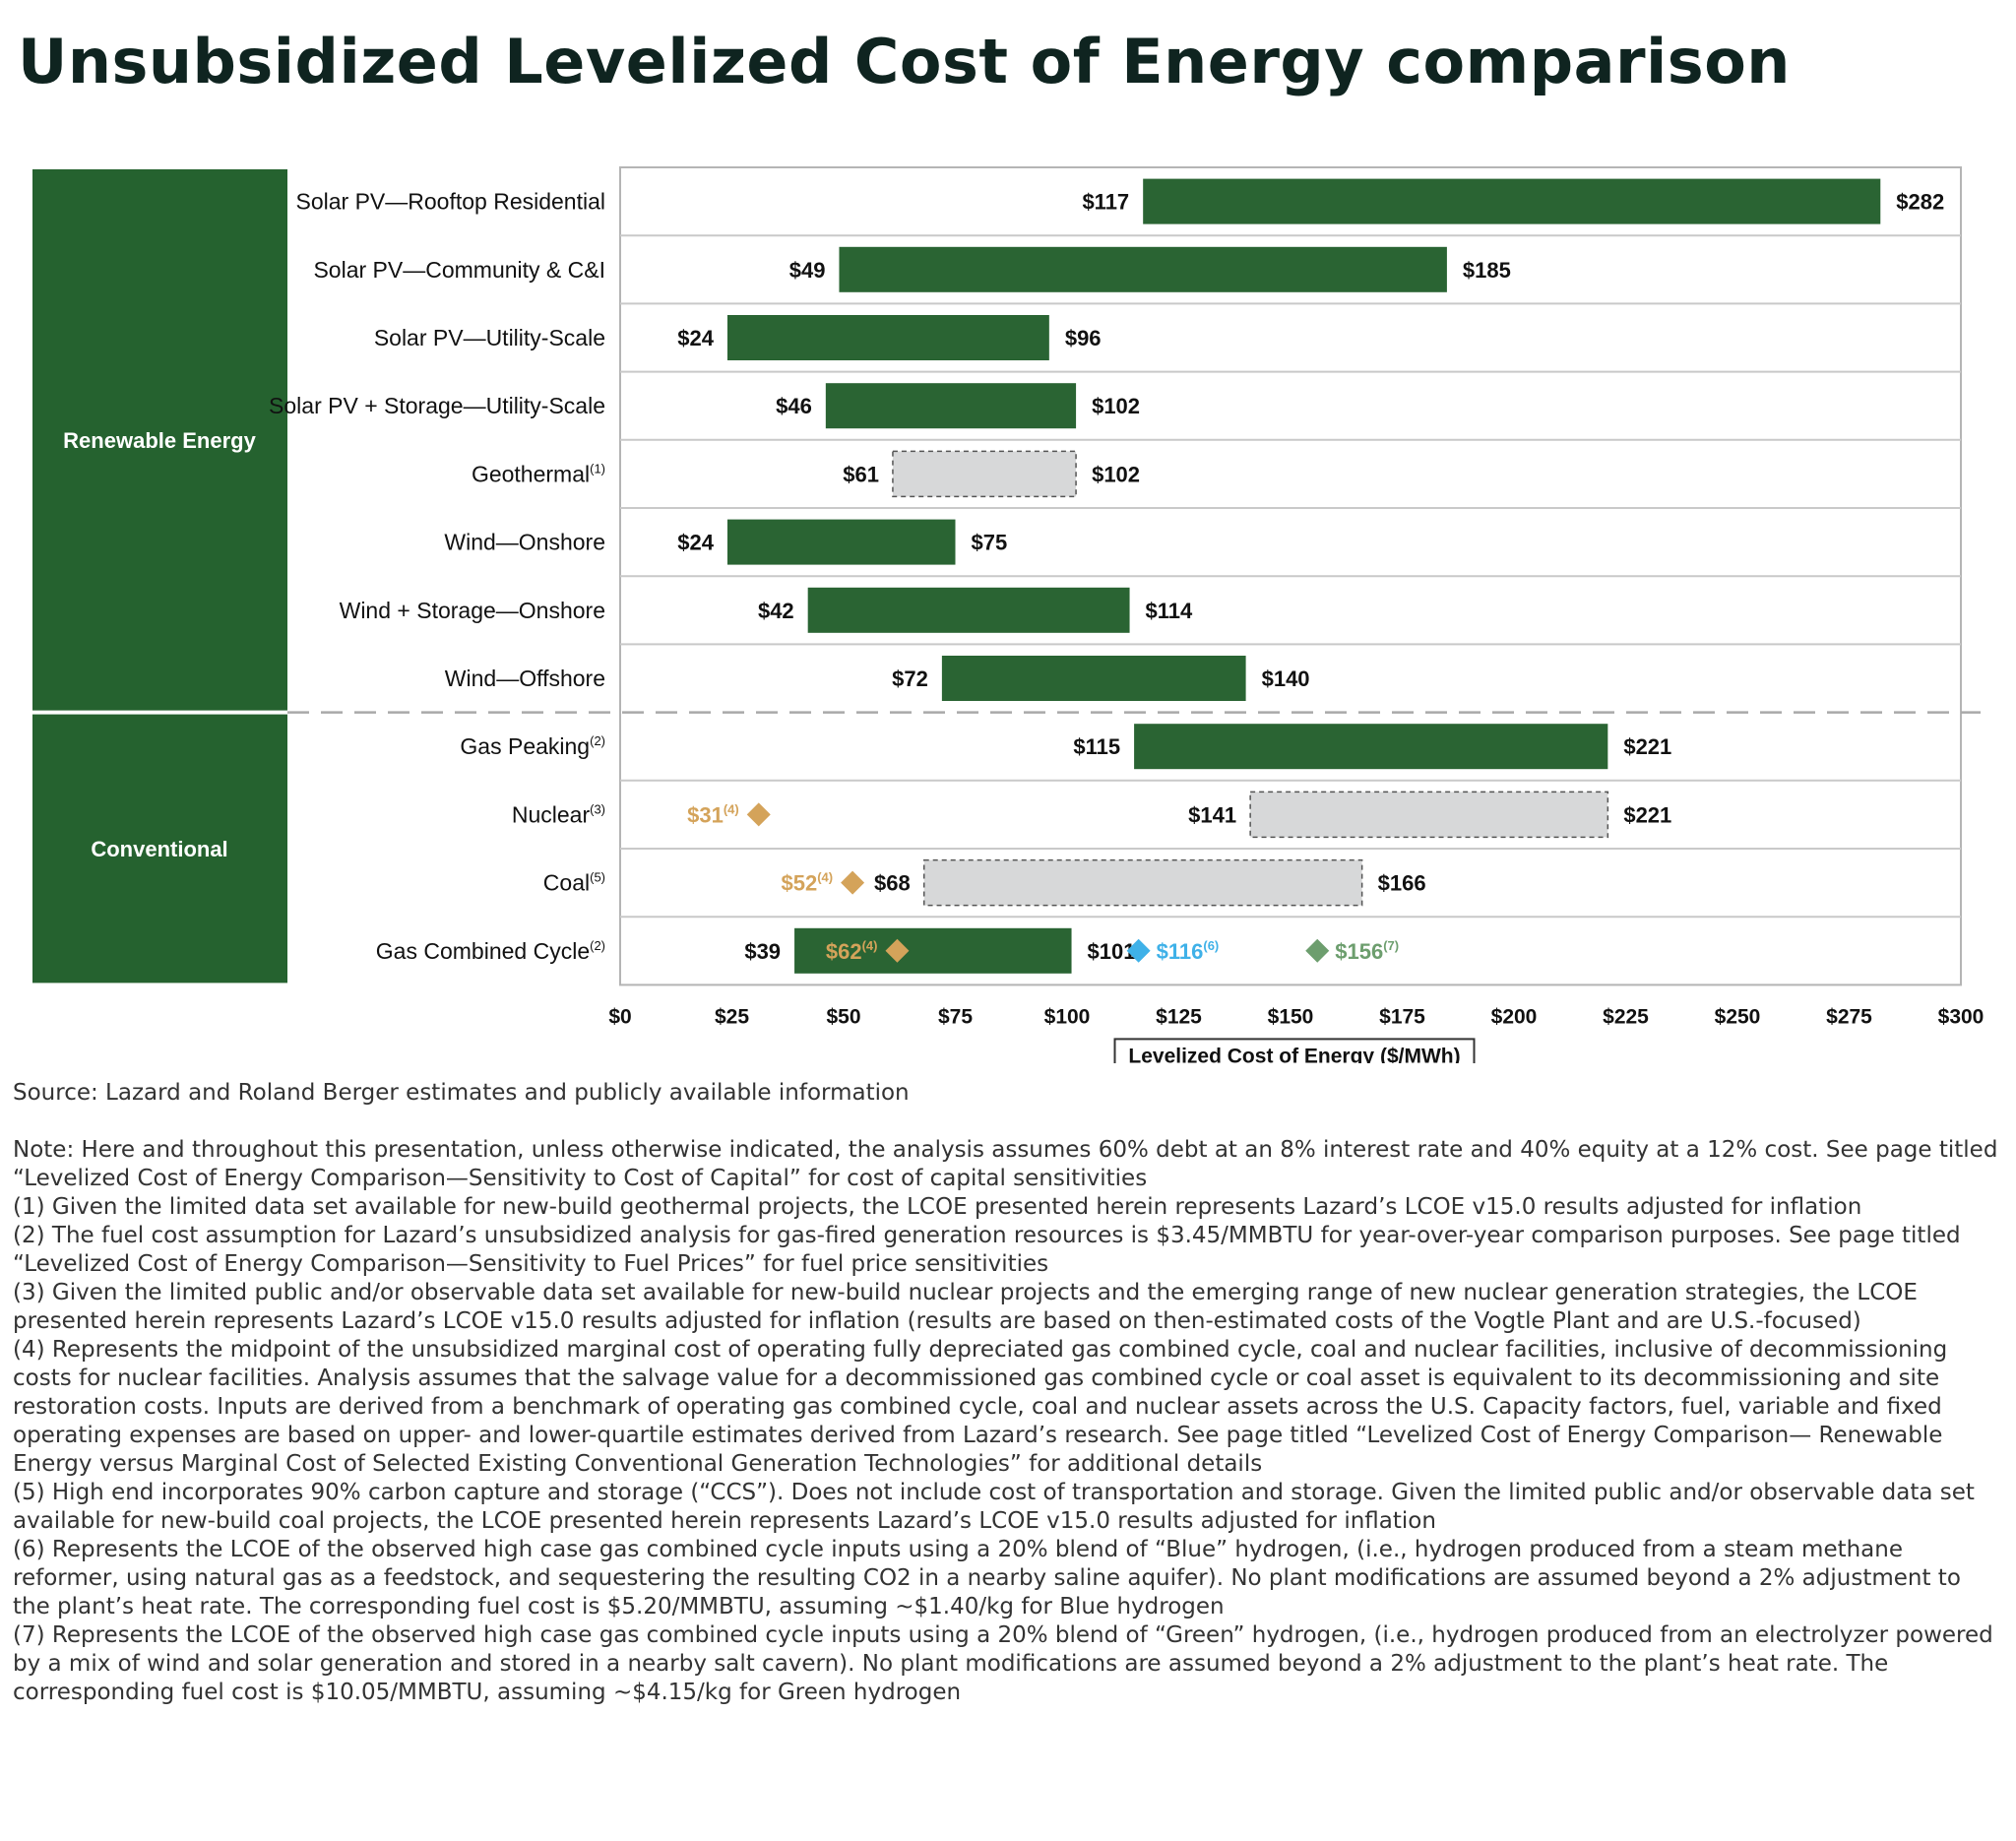 This screenshot has width=2016, height=1841. I want to click on category-label: Solar PV + Storage—Utility-Scale, so click(437, 405).